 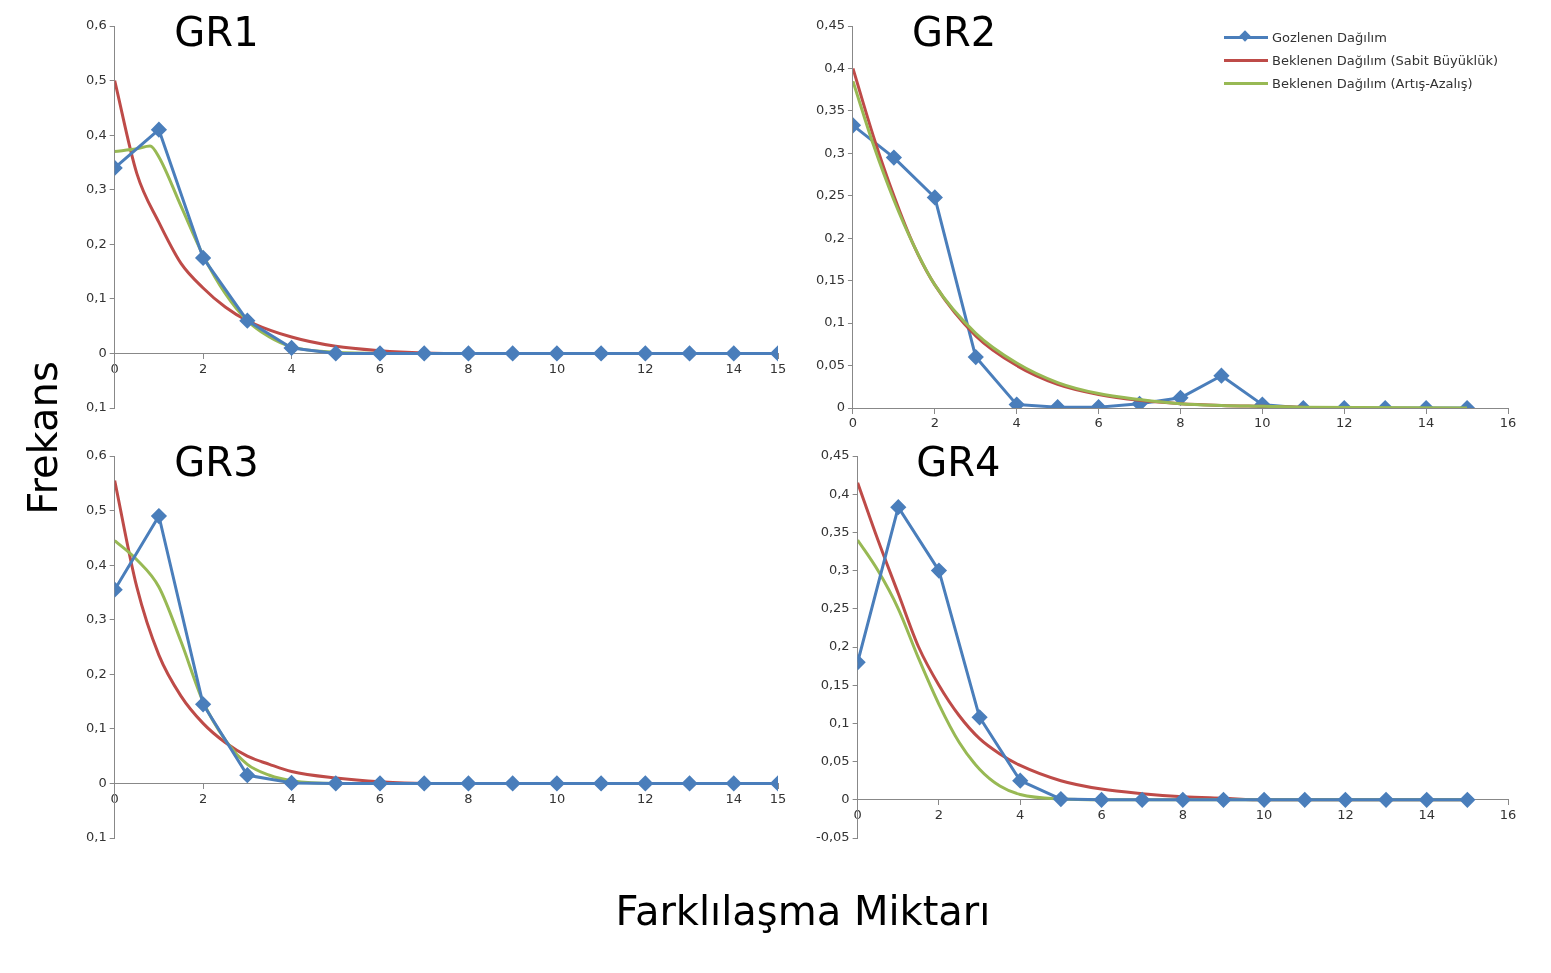 What do you see at coordinates (954, 32) in the screenshot?
I see `chart-title: GR2` at bounding box center [954, 32].